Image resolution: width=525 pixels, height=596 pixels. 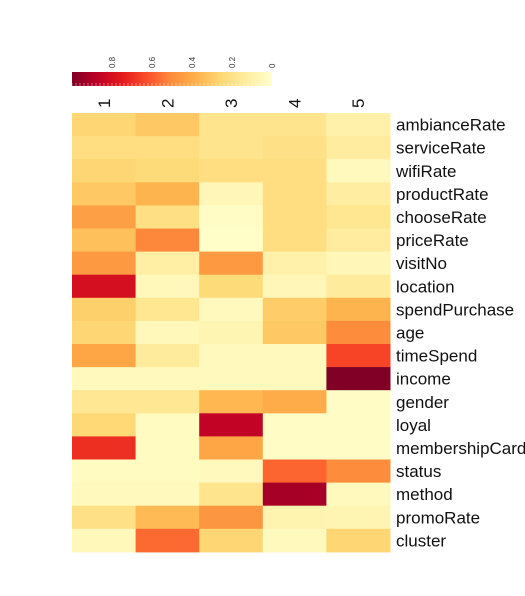 I want to click on row-label: cluster, so click(x=421, y=540).